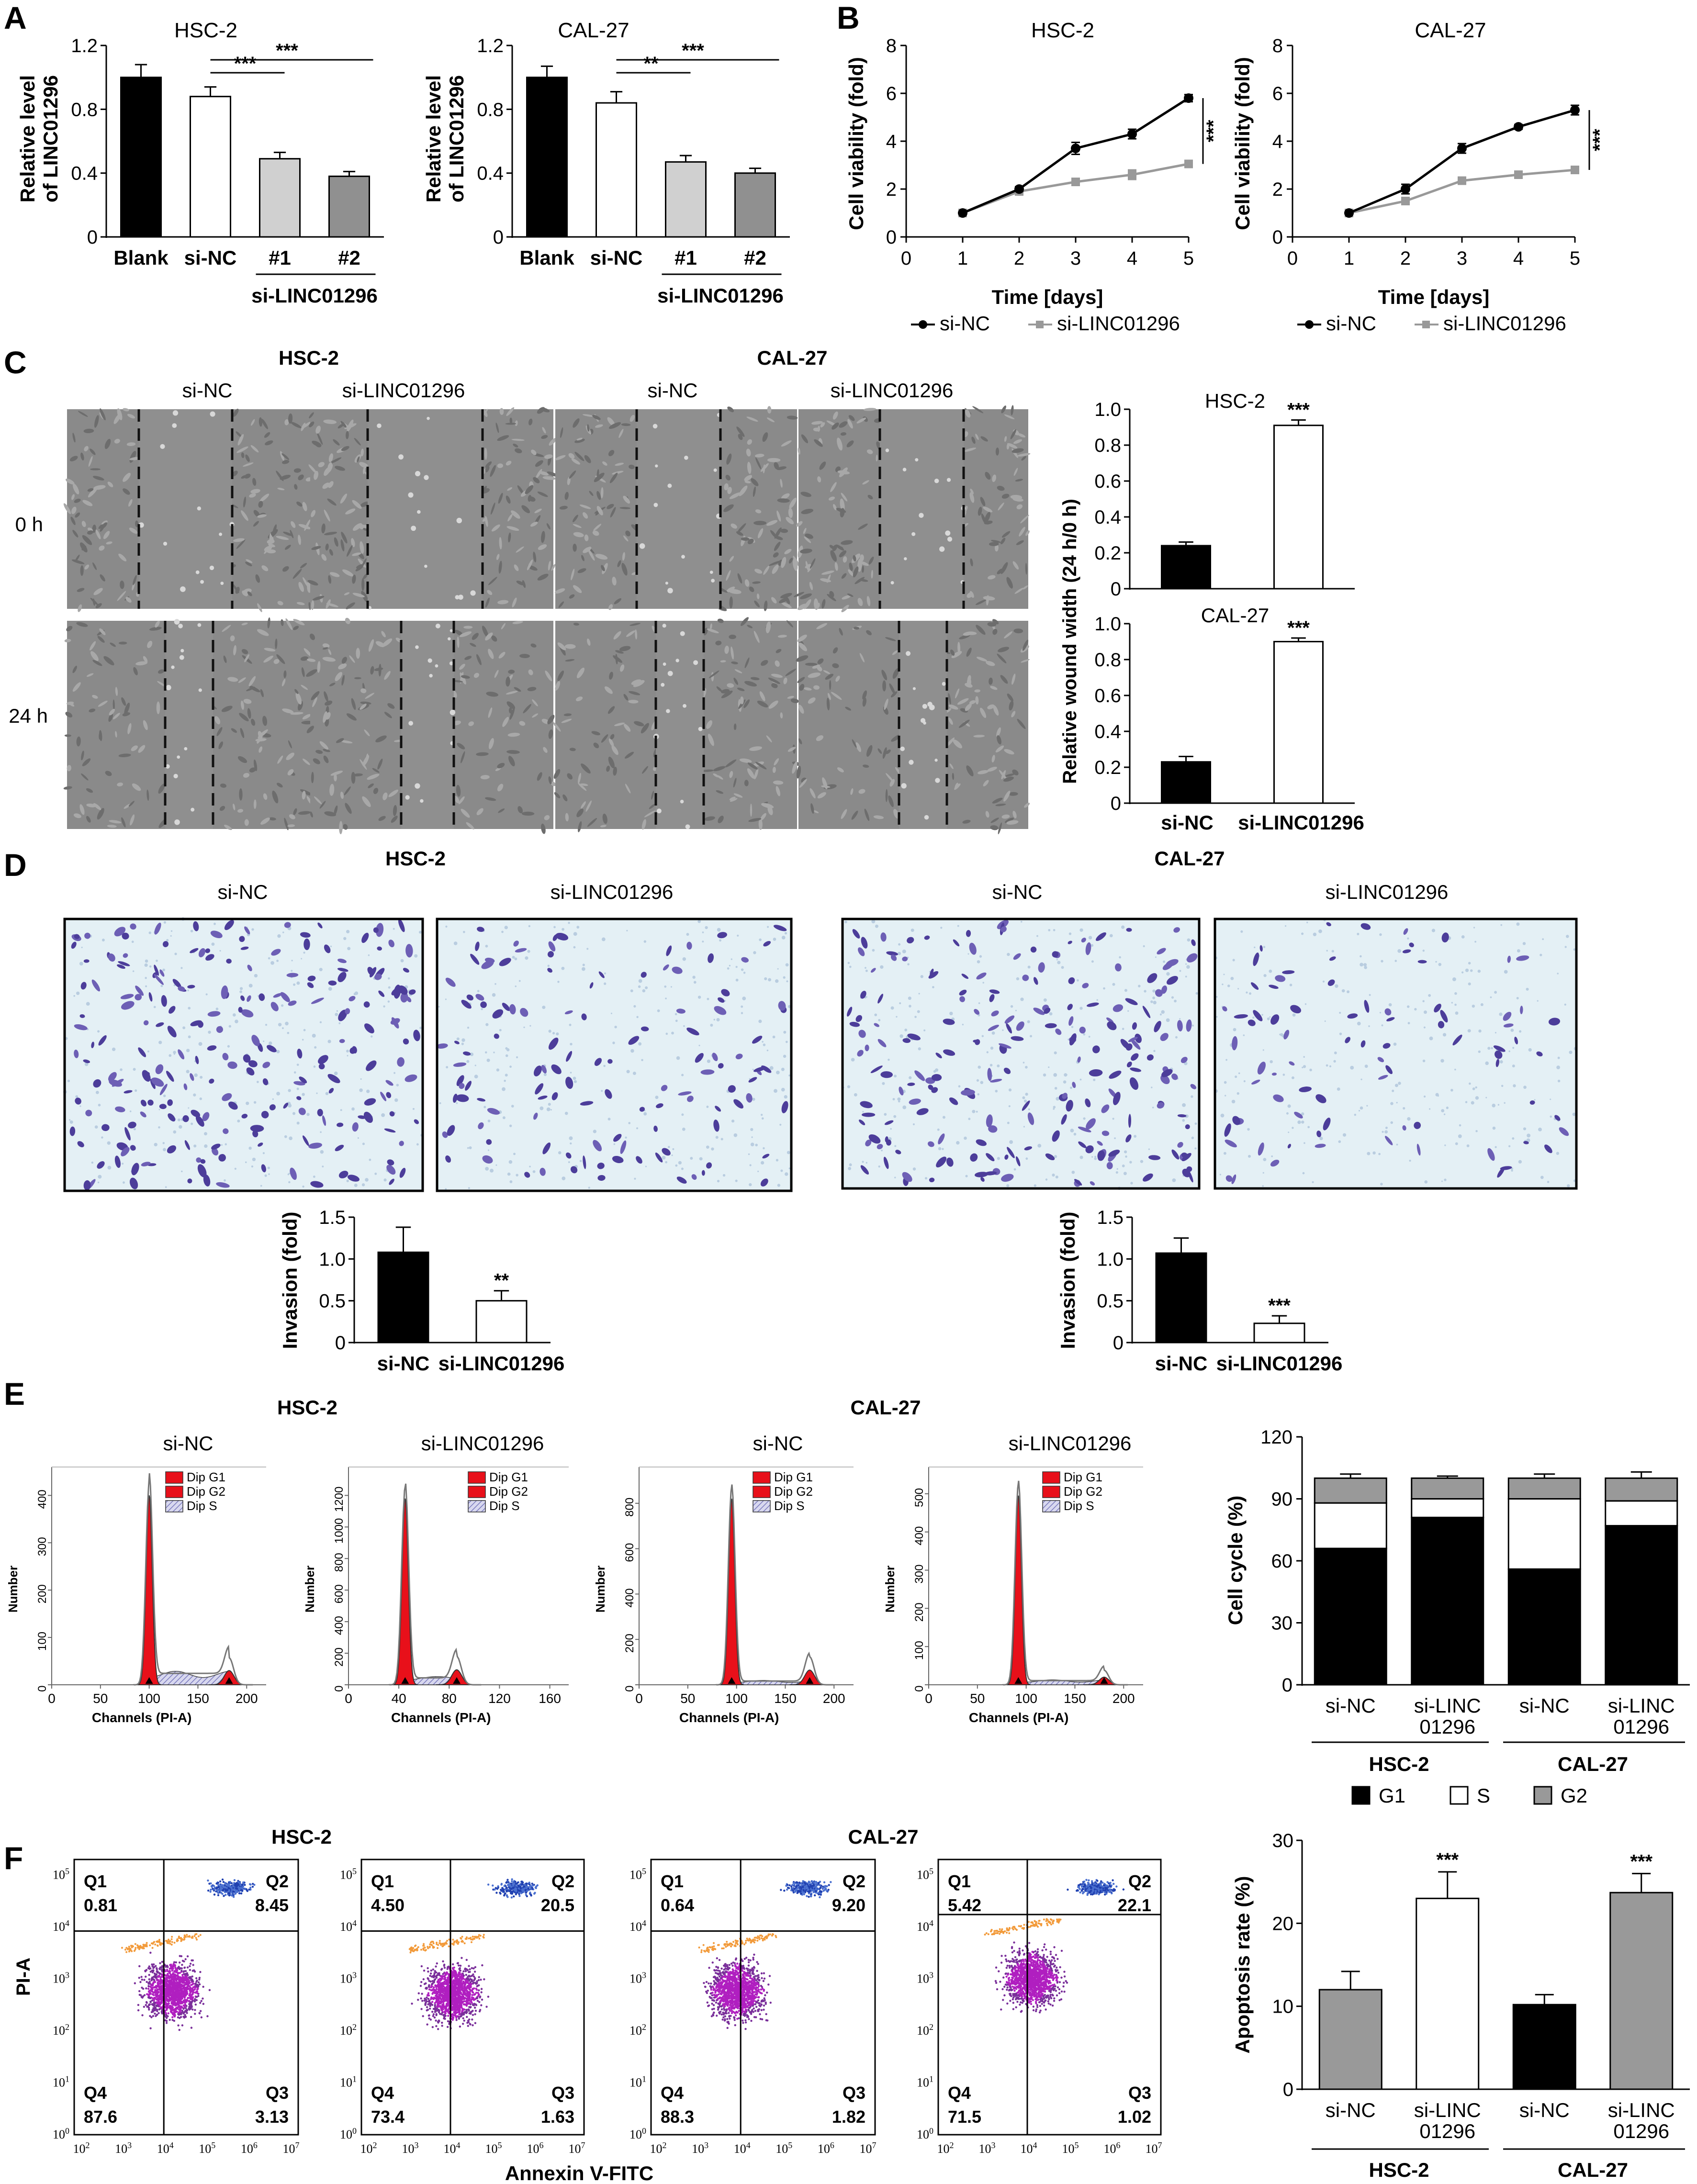 Image resolution: width=1697 pixels, height=2184 pixels. I want to click on row-label: 0 h, so click(29, 524).